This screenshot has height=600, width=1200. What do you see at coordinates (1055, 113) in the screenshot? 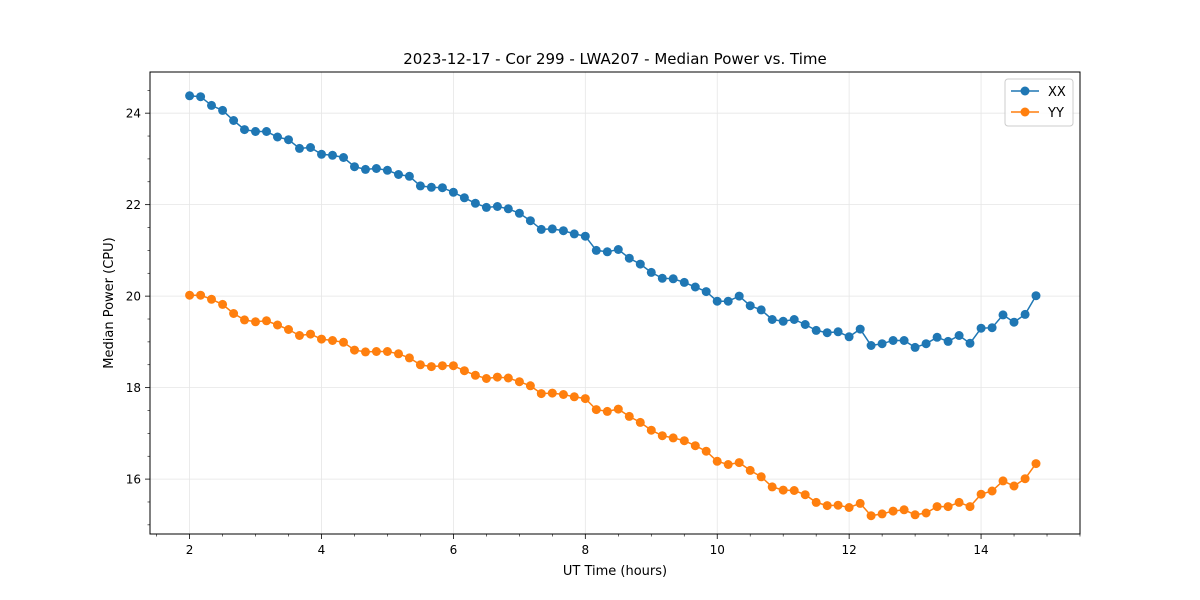
I see `legend-label-yy: YY` at bounding box center [1055, 113].